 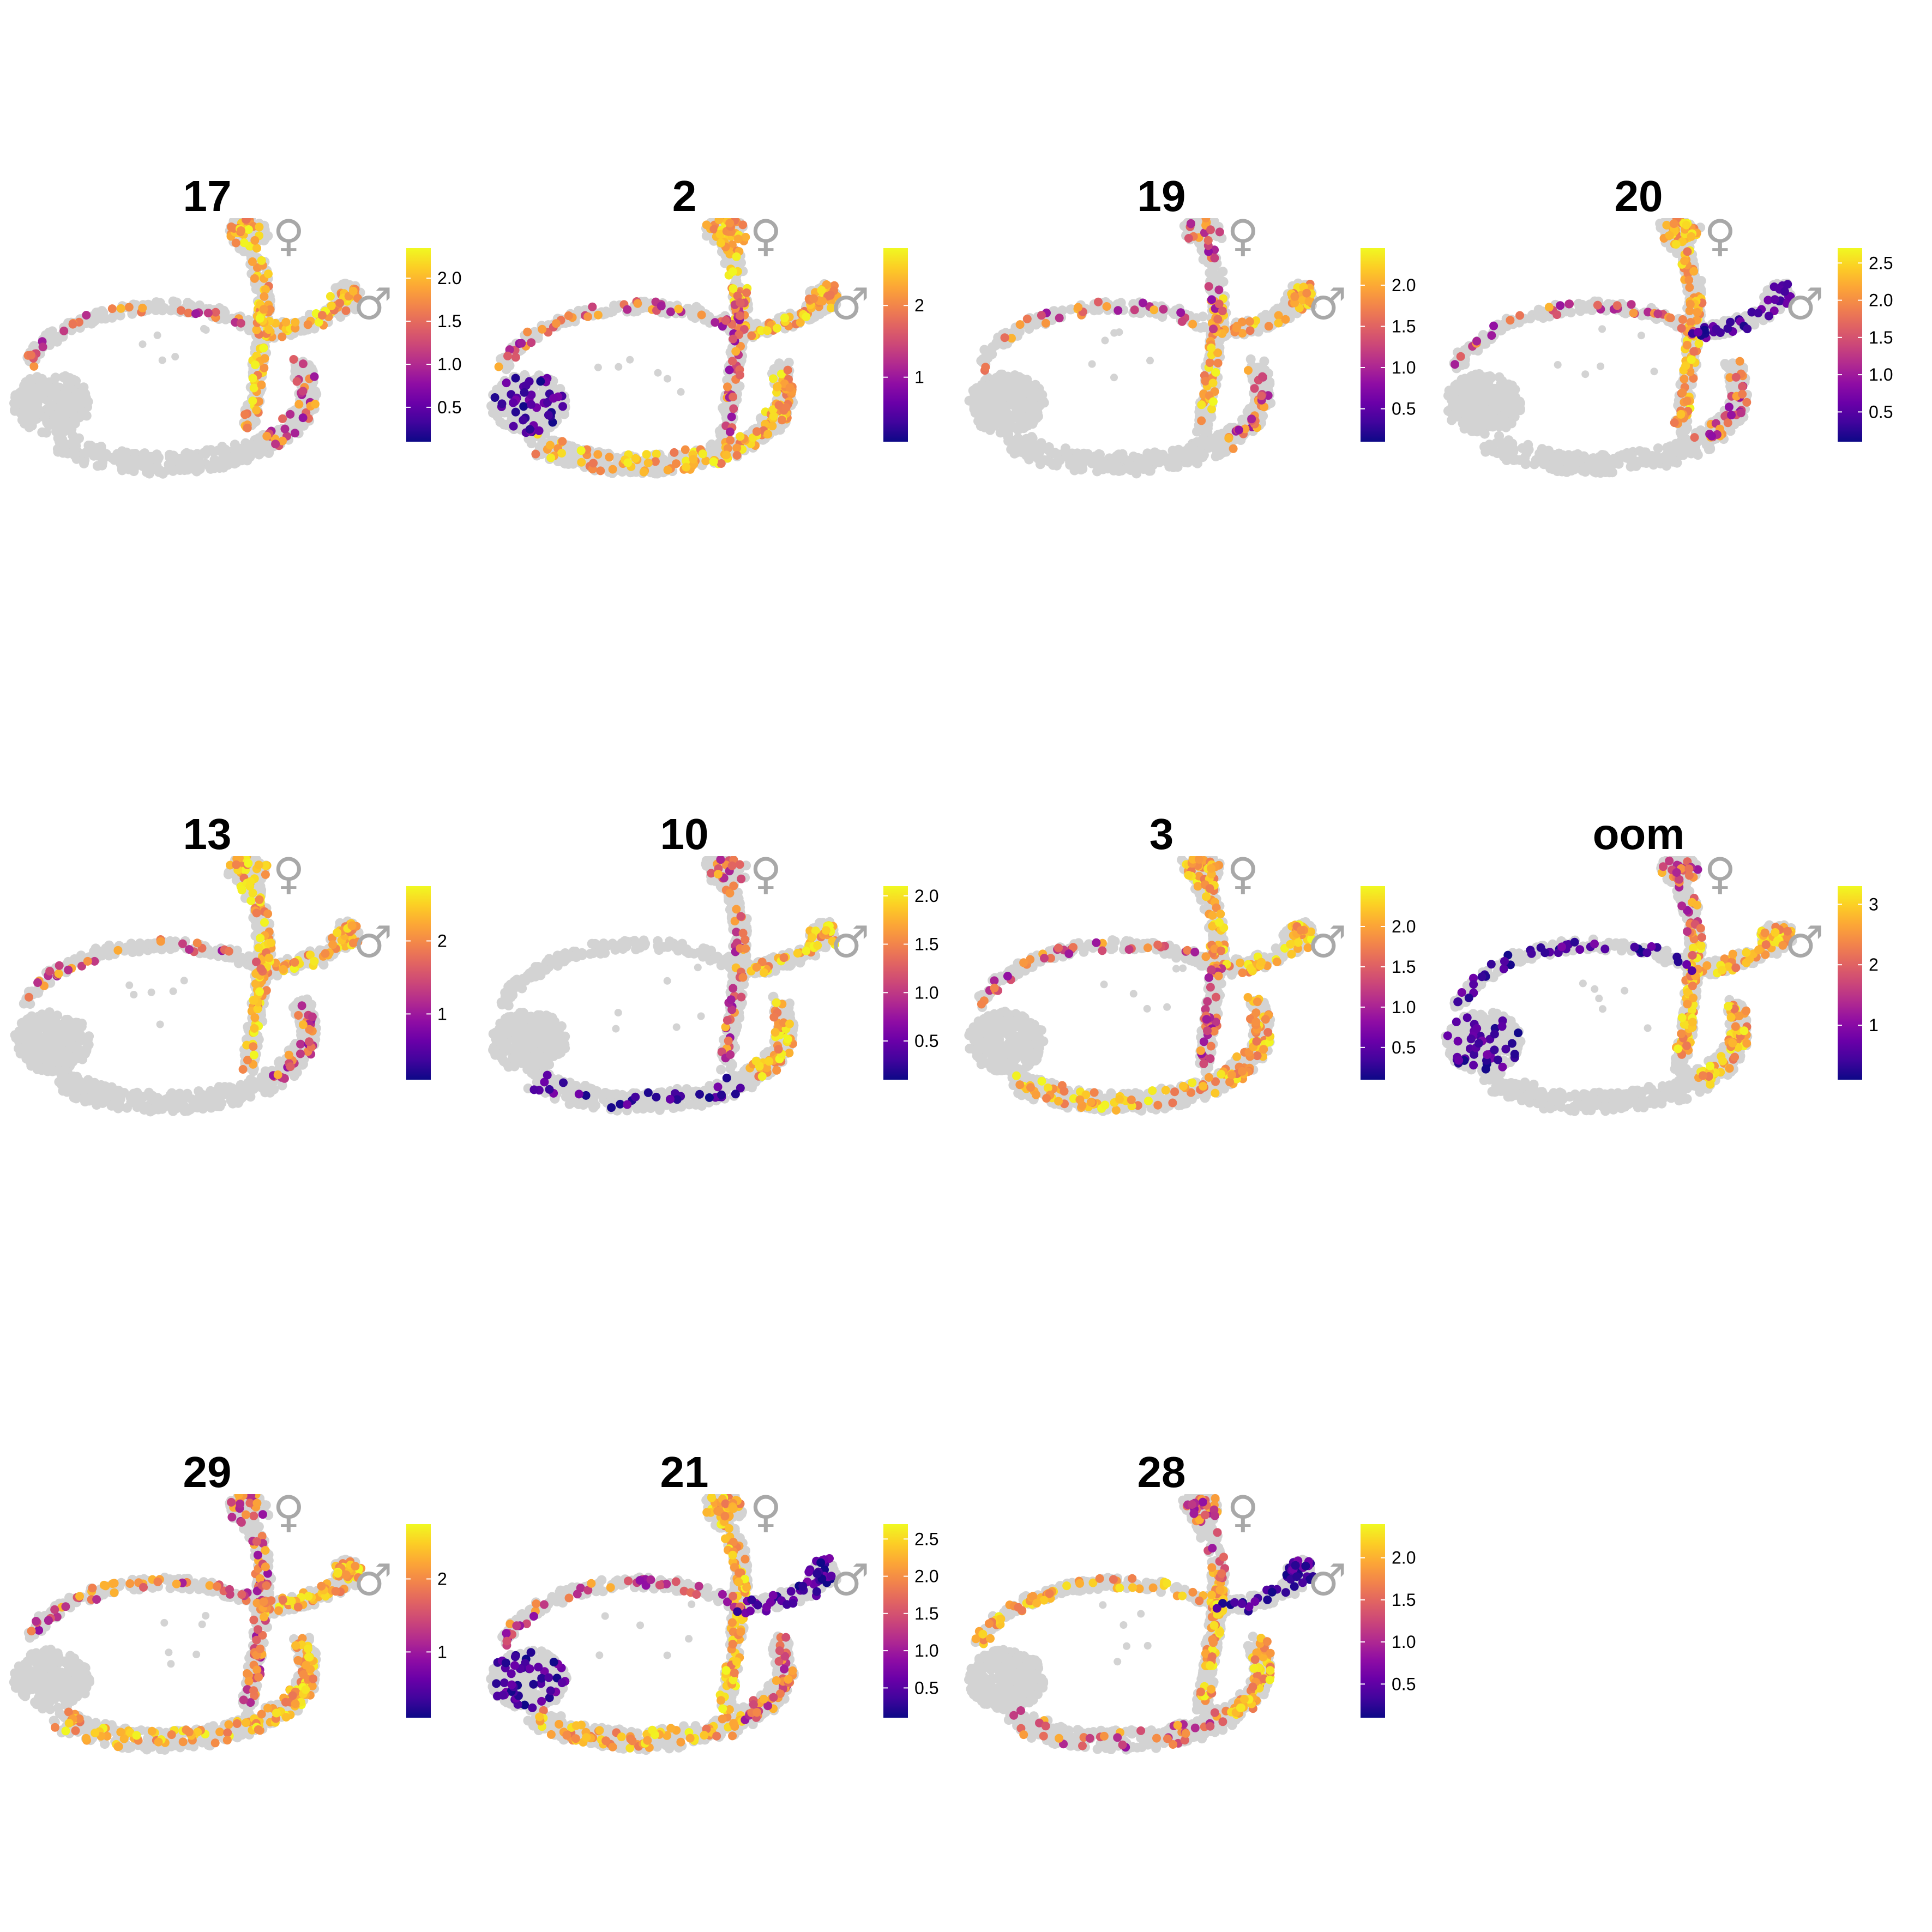 What do you see at coordinates (449, 407) in the screenshot?
I see `colorbar-tick-label: 0.5` at bounding box center [449, 407].